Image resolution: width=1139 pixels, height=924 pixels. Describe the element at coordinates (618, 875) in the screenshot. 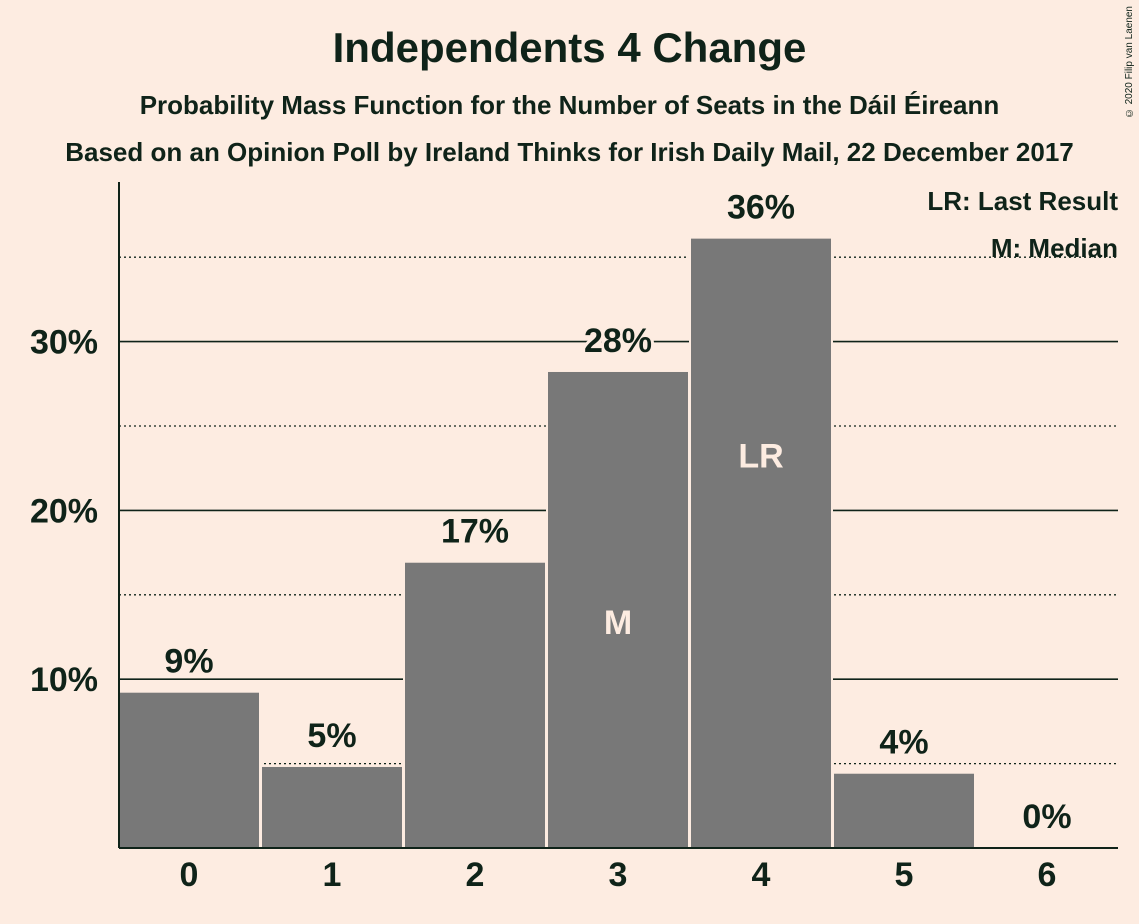

I see `x-tick-label: 3` at that location.